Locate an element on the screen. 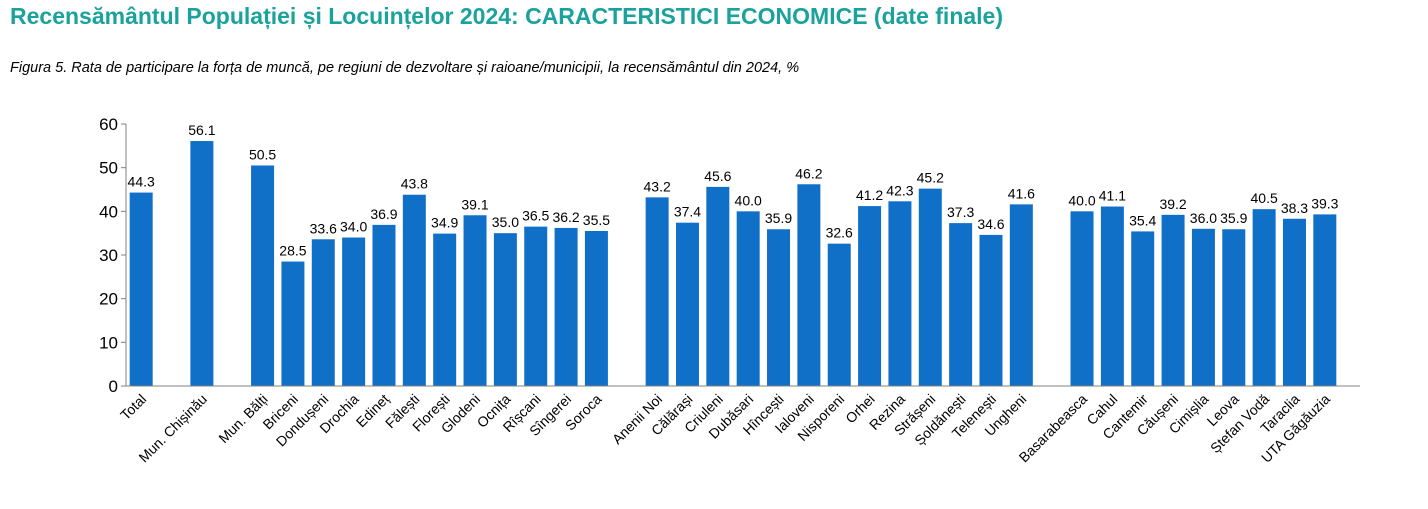 The width and height of the screenshot is (1428, 509). value-label: 37.3 is located at coordinates (960, 212).